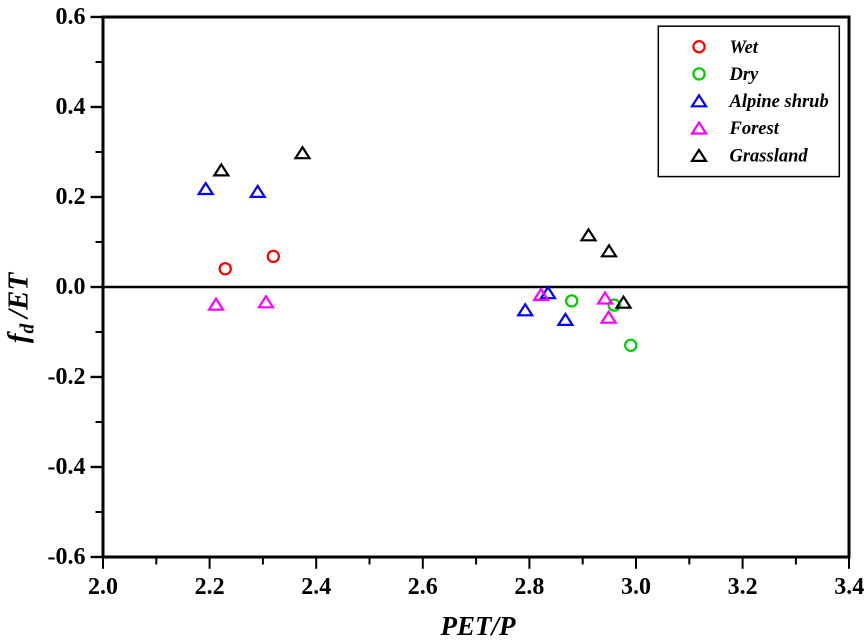 The width and height of the screenshot is (866, 644). I want to click on svg-text: 3.4, so click(849, 587).